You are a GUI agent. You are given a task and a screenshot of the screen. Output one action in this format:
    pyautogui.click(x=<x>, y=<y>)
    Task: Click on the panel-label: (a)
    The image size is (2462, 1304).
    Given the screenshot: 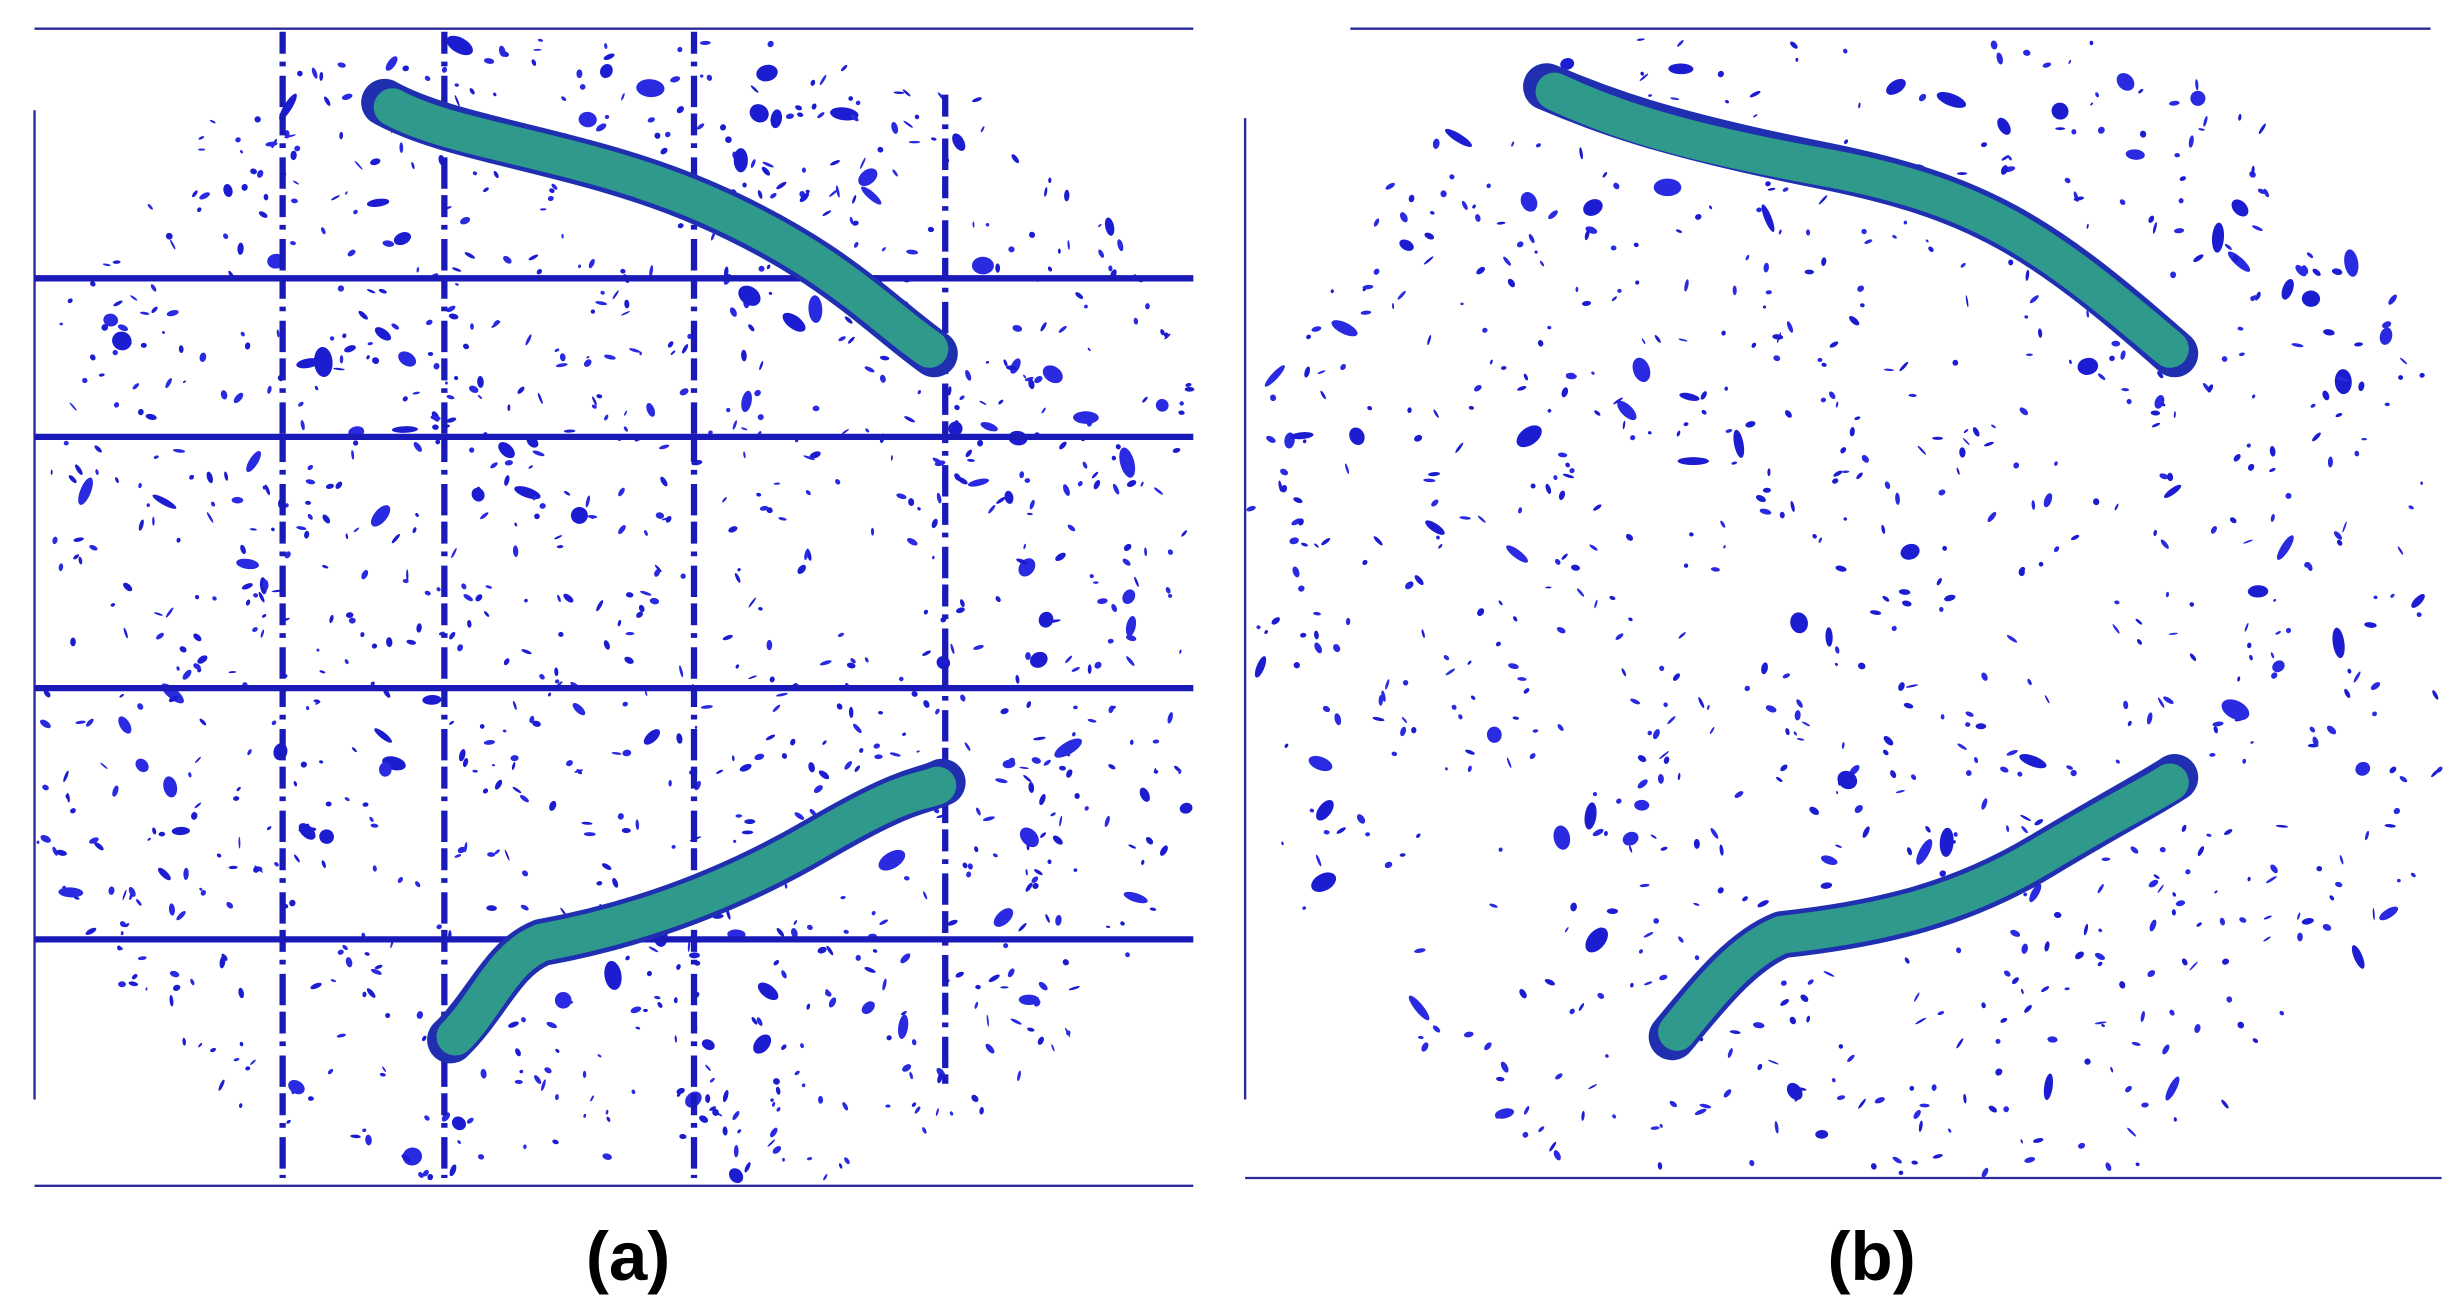 What is the action you would take?
    pyautogui.click(x=628, y=1256)
    